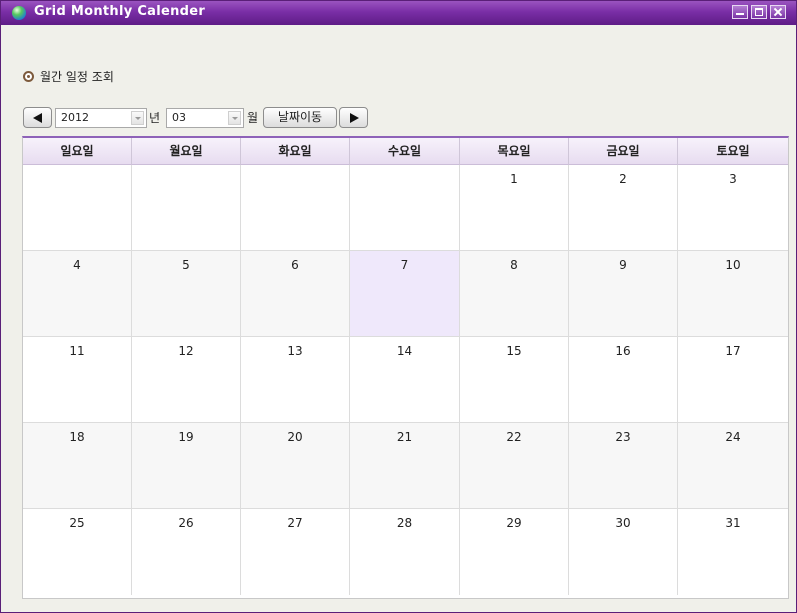 Image resolution: width=797 pixels, height=613 pixels. I want to click on month-select: 03, so click(205, 118).